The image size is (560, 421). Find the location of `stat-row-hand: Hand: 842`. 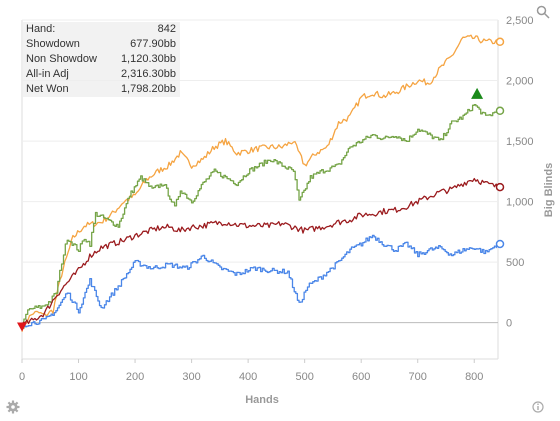

stat-row-hand: Hand: 842 is located at coordinates (101, 29).